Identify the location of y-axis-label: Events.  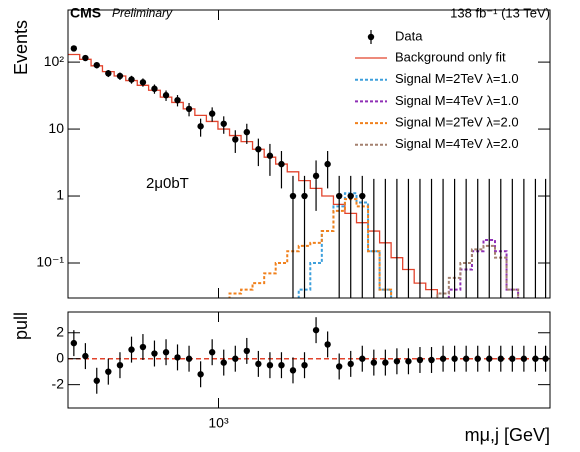
(21, 47).